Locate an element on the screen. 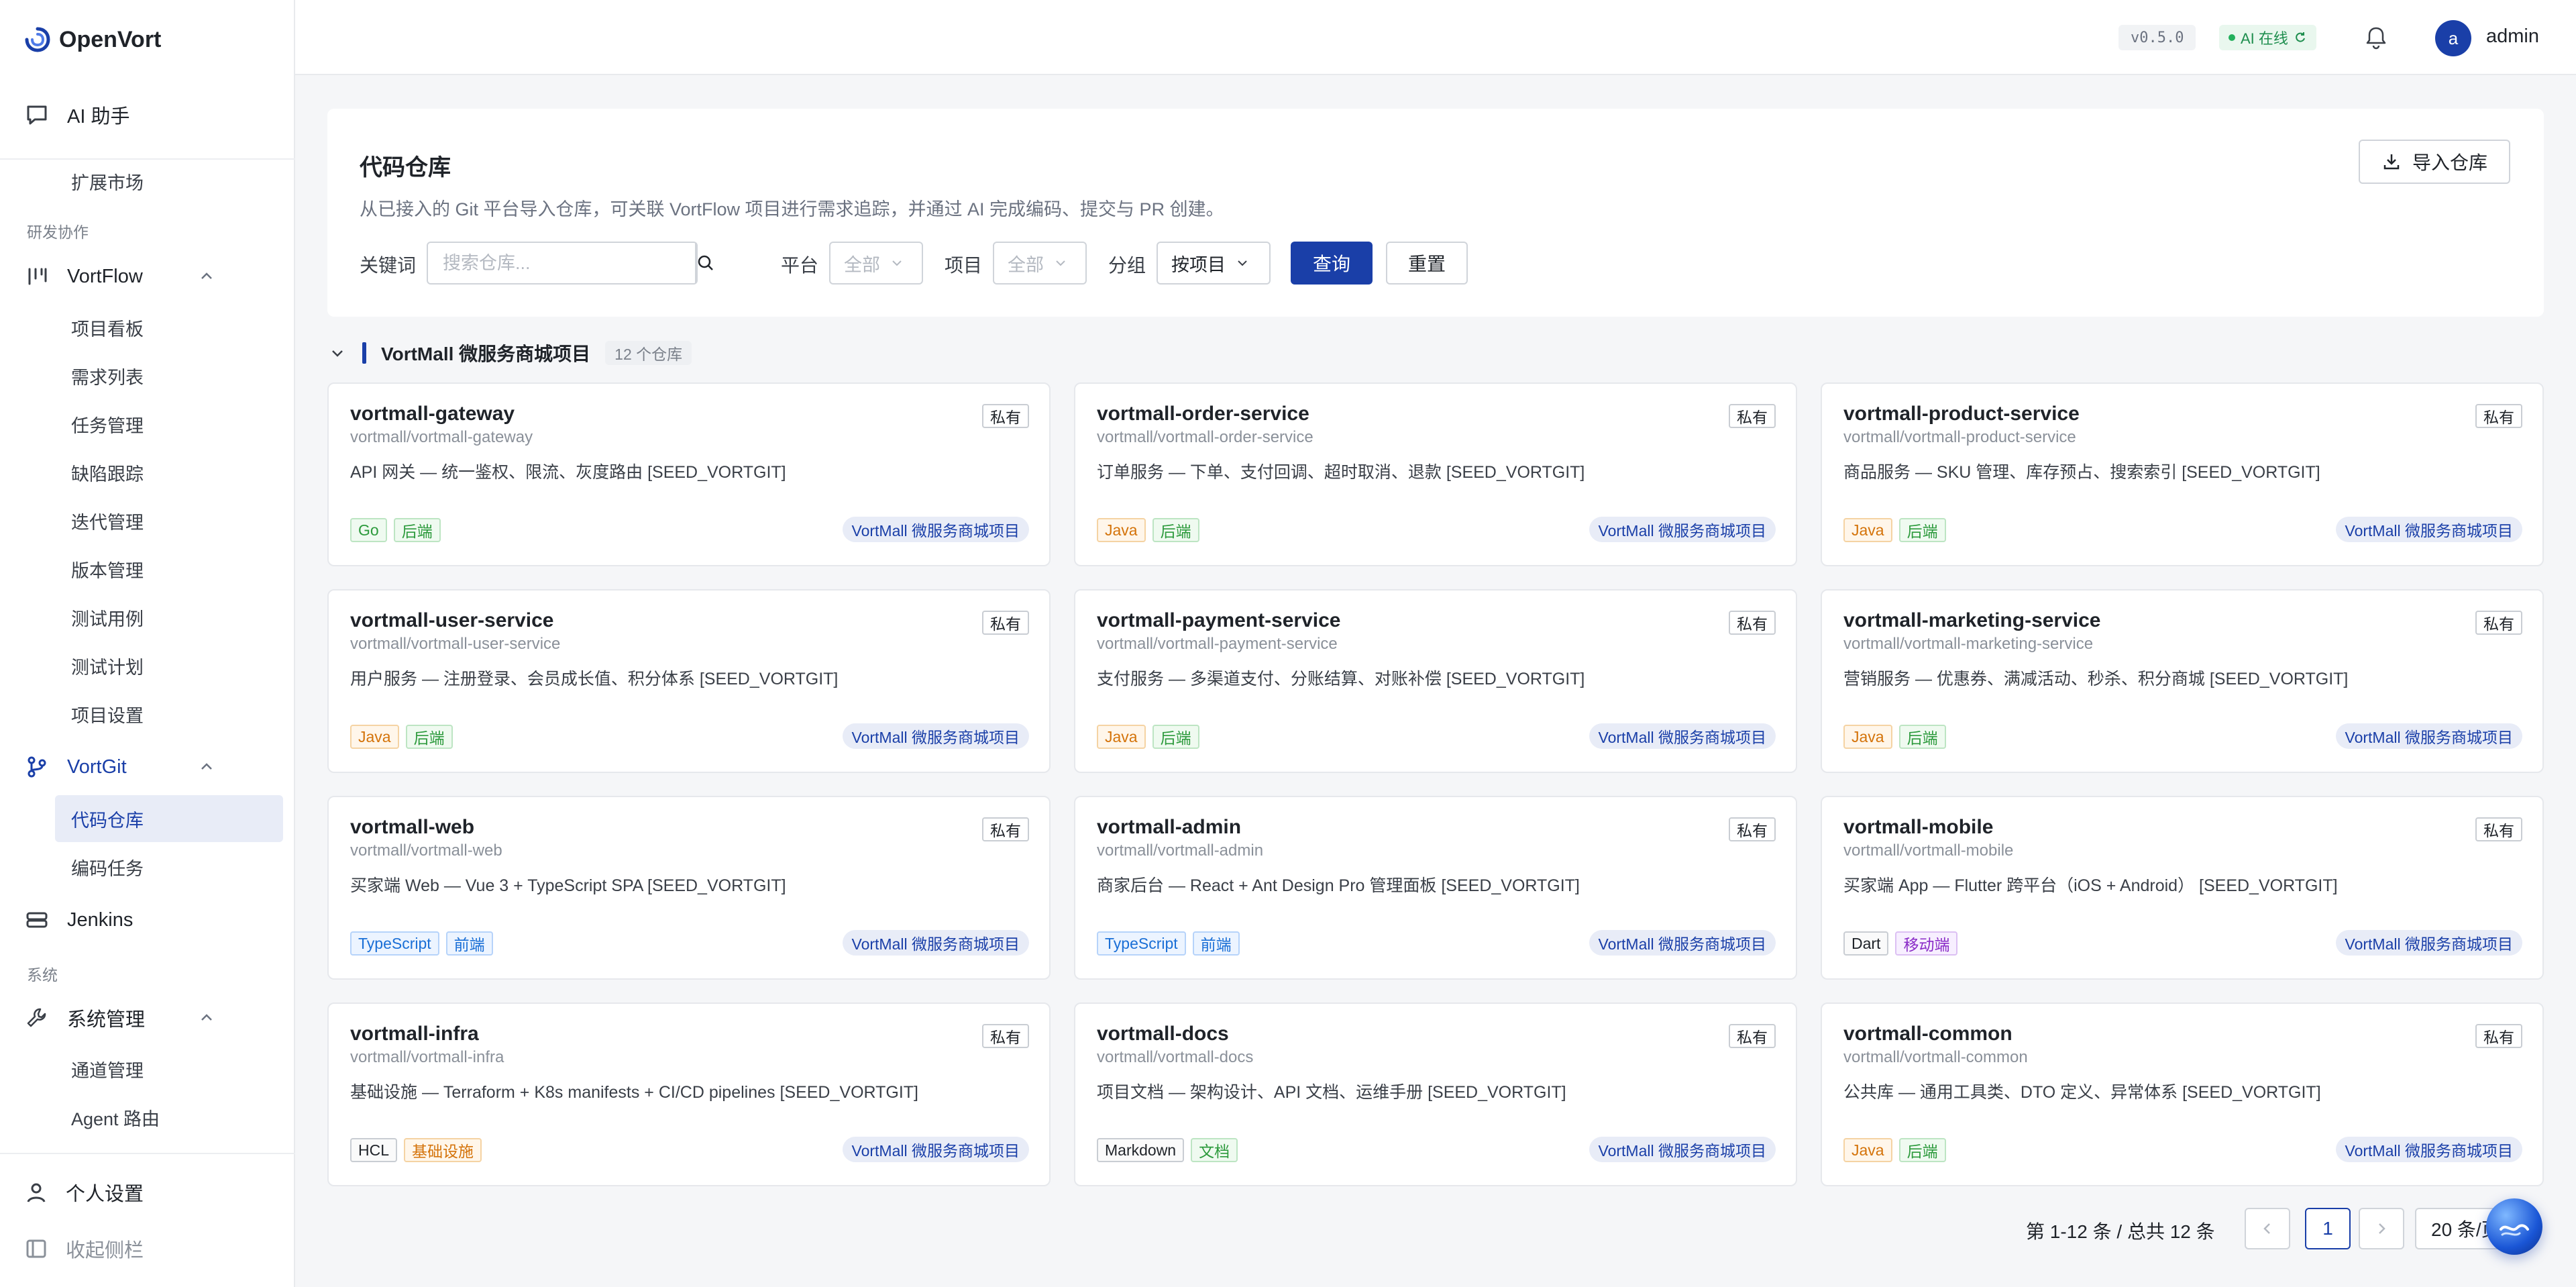 This screenshot has height=1287, width=2576. keyword-label: 关键词 is located at coordinates (388, 265).